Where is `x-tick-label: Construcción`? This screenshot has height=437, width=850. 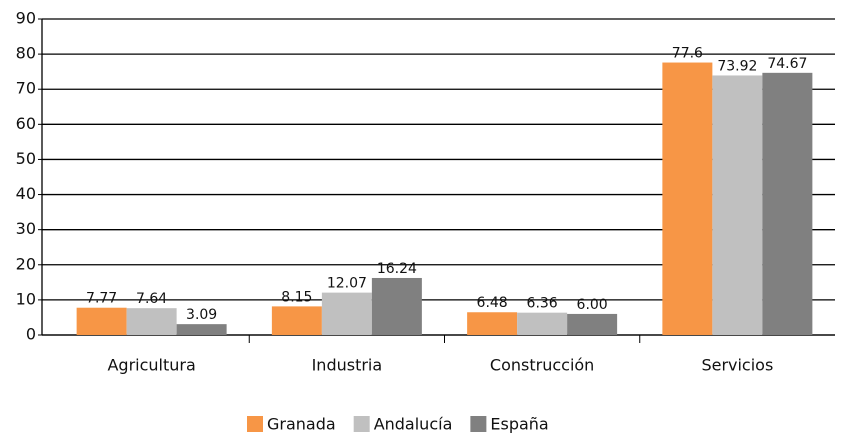
x-tick-label: Construcción is located at coordinates (542, 365).